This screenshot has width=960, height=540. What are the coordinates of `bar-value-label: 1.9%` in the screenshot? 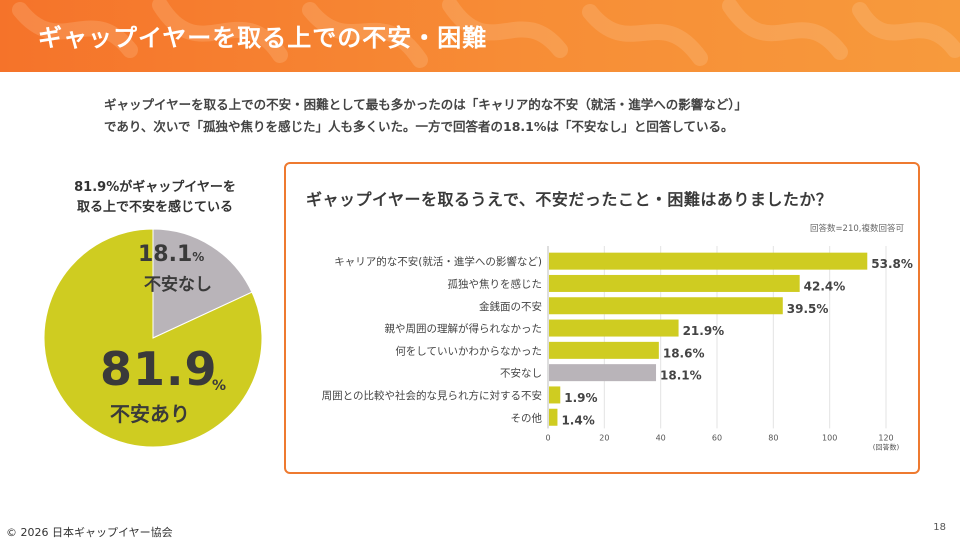 It's located at (580, 398).